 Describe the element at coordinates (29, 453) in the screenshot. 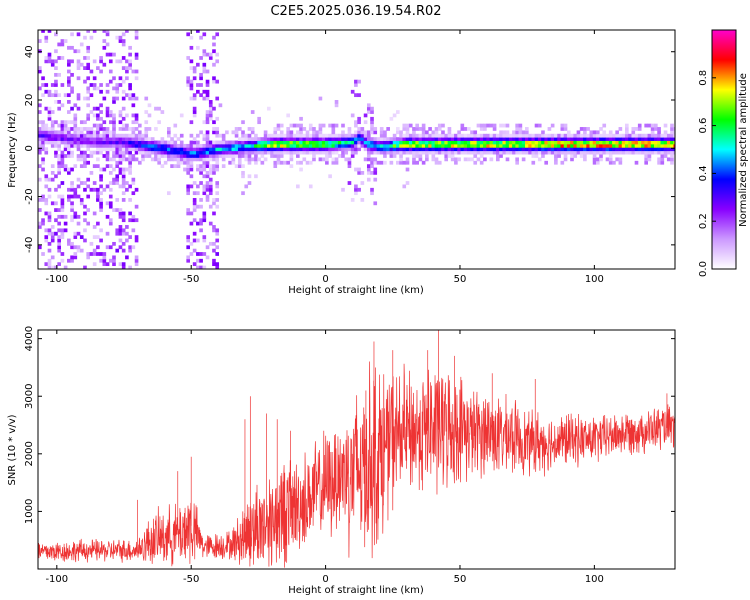

I see `y-tick-label: 2000` at that location.